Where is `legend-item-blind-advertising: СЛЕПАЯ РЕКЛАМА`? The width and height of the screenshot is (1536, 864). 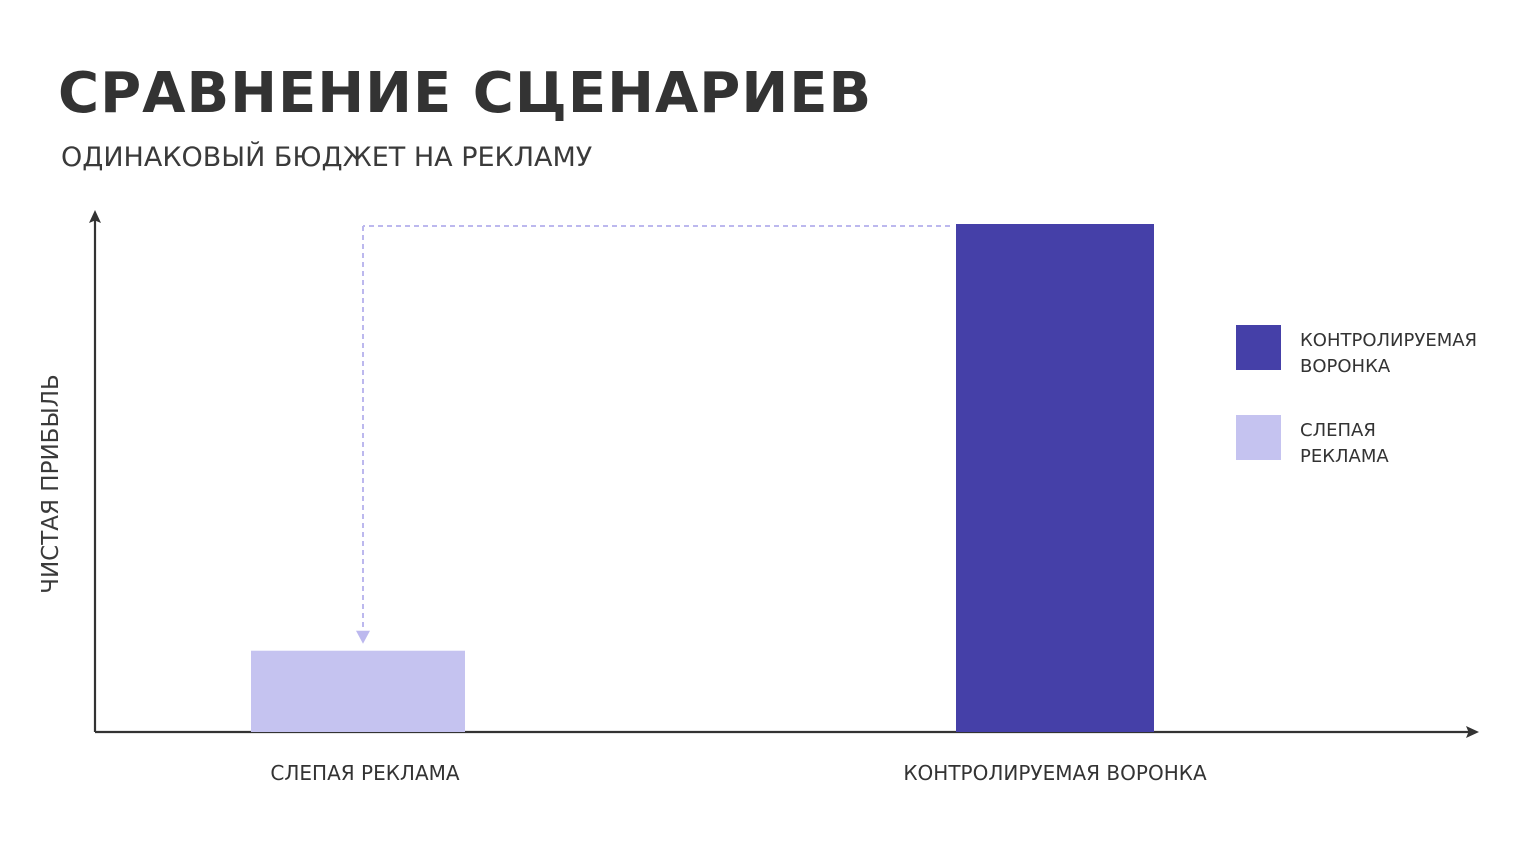 legend-item-blind-advertising: СЛЕПАЯ РЕКЛАМА is located at coordinates (1381, 449).